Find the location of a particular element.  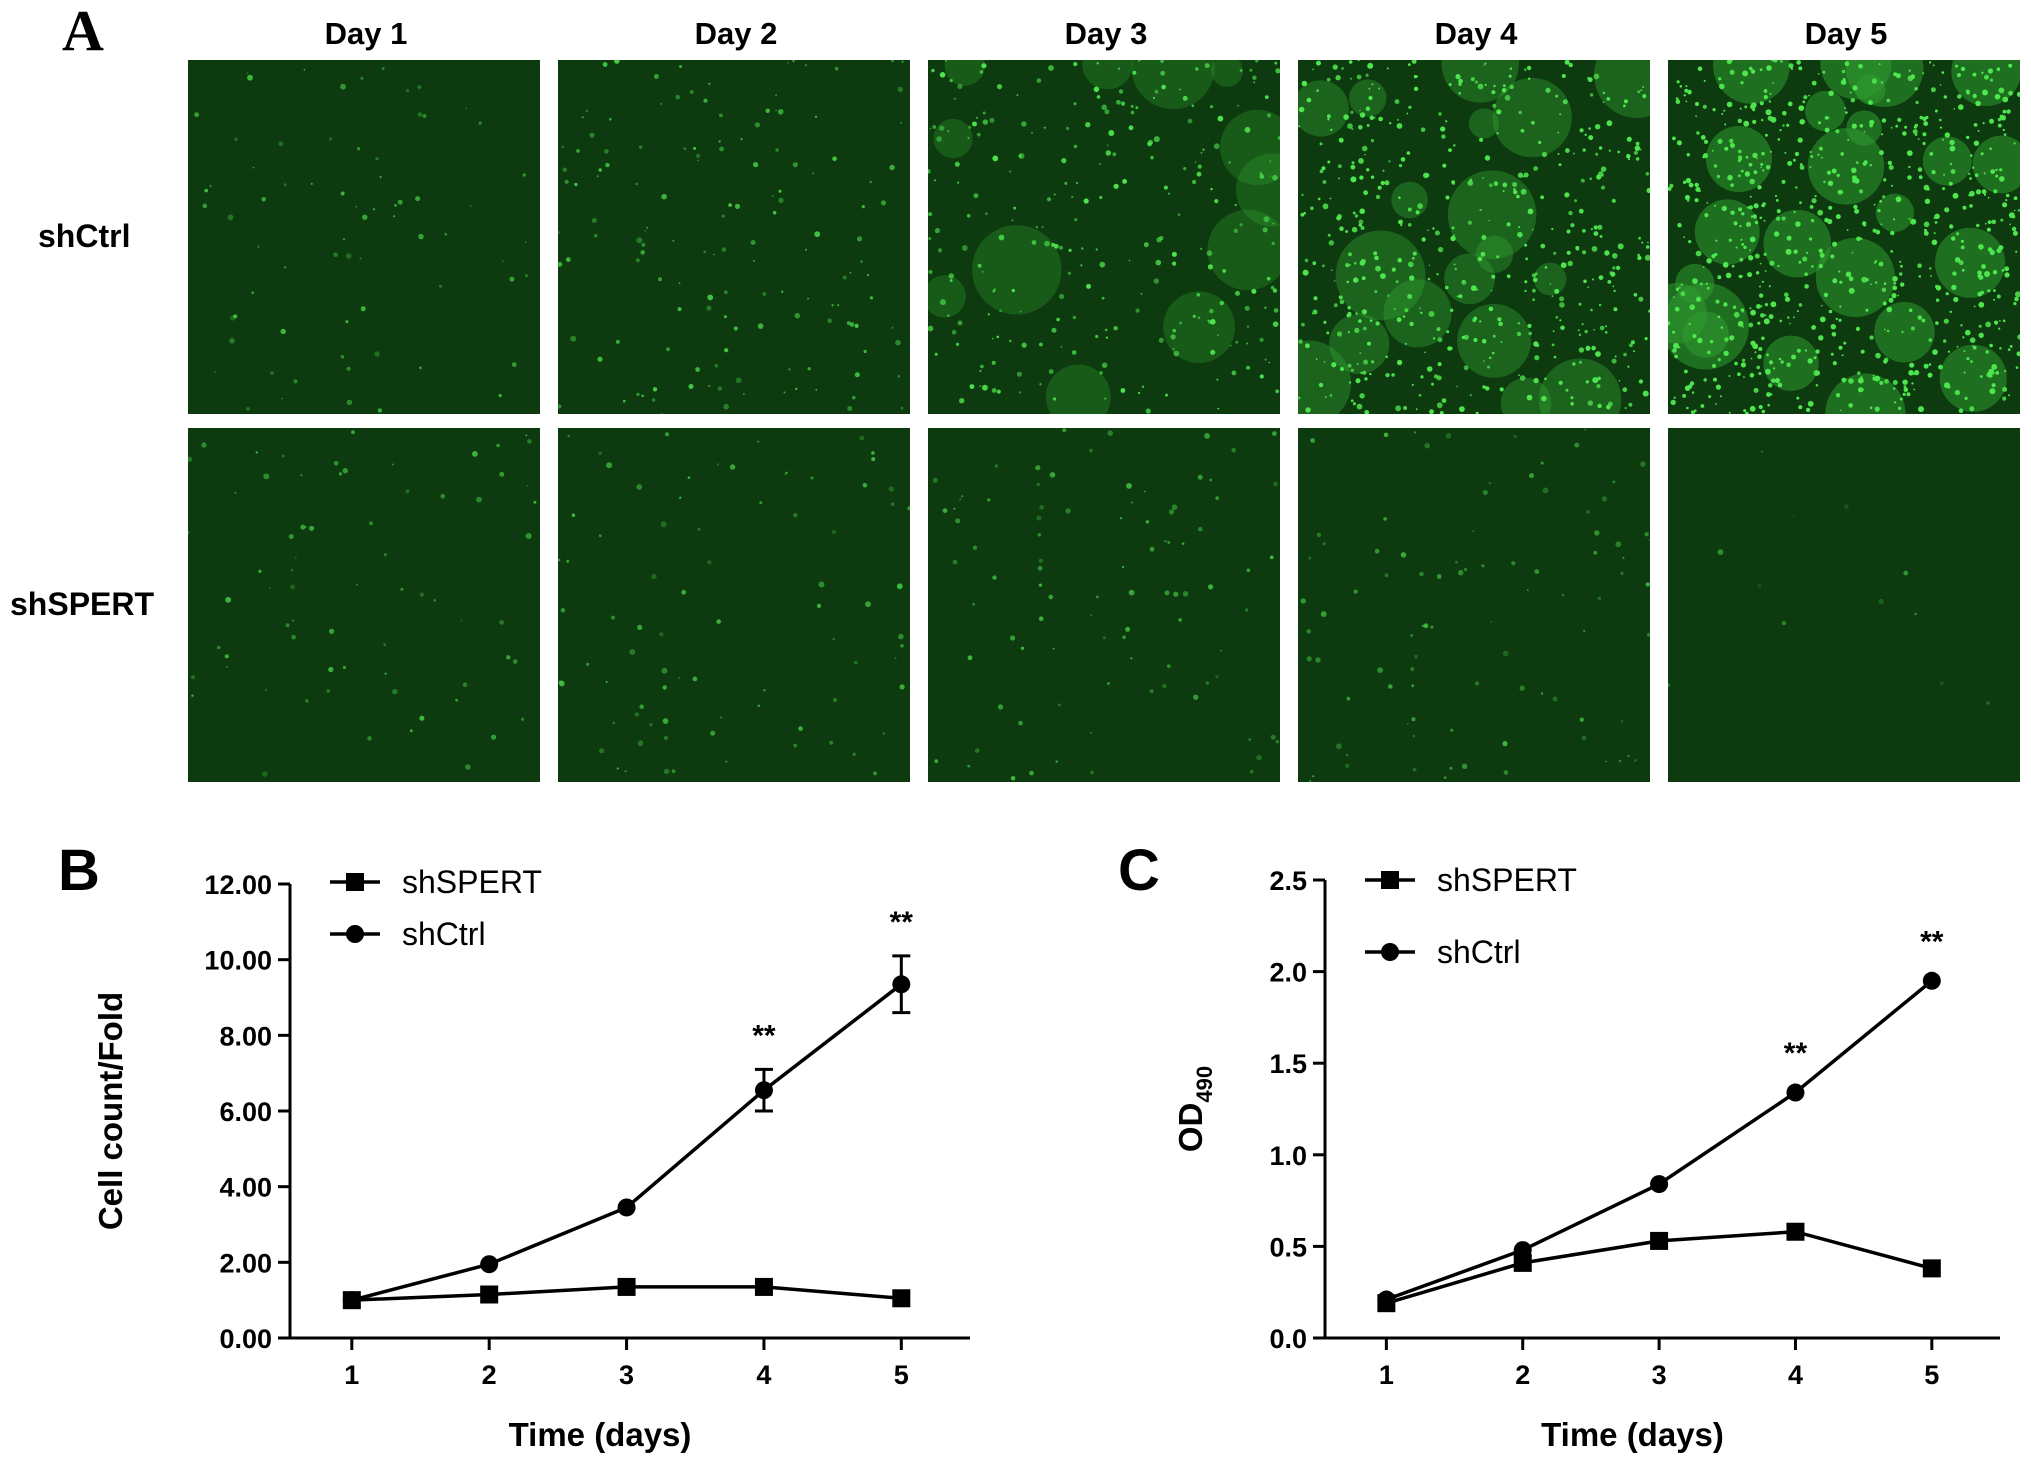

y-tick-label: 8.00 is located at coordinates (245, 1036).